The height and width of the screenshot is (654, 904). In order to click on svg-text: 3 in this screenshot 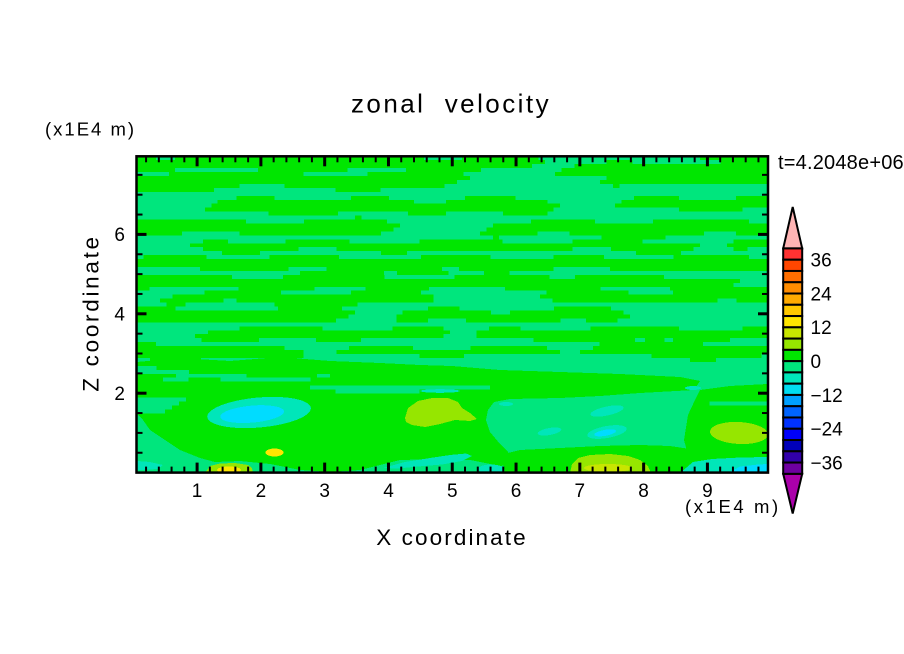, I will do `click(324, 491)`.